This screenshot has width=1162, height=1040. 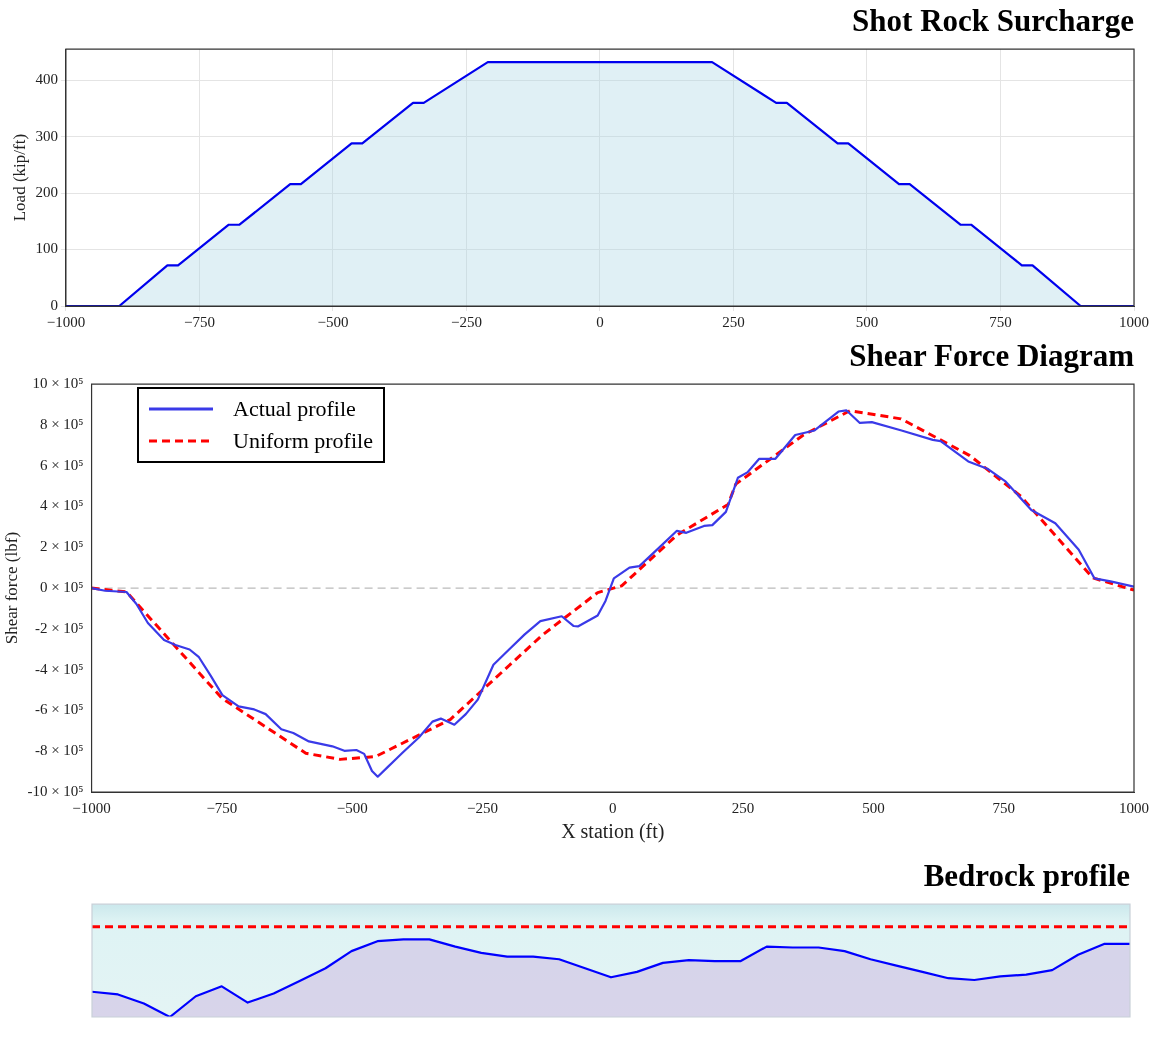 I want to click on y-tick-label: 2 × 10⁵, so click(x=61, y=546).